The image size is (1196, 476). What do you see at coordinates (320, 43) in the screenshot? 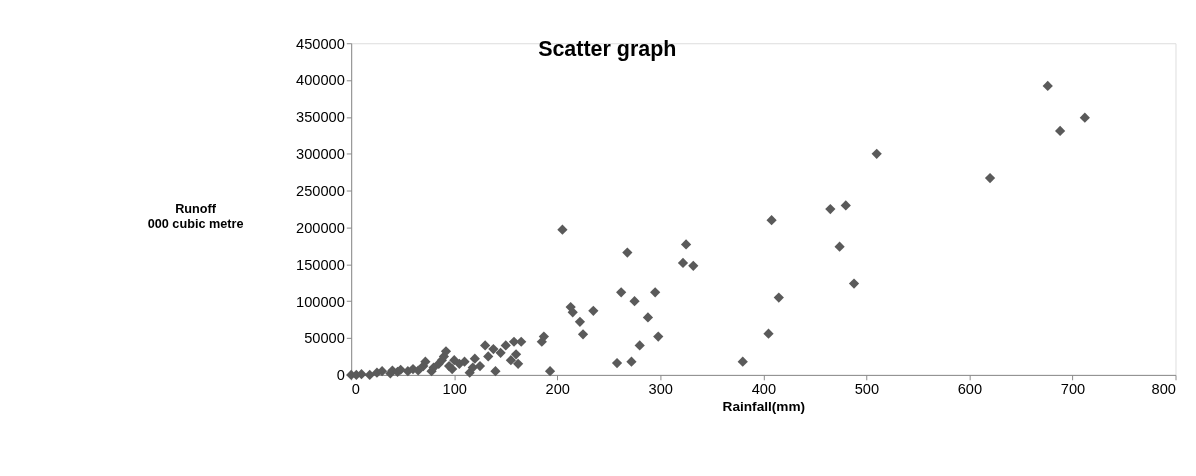
I see `y-tick-label: 450000` at bounding box center [320, 43].